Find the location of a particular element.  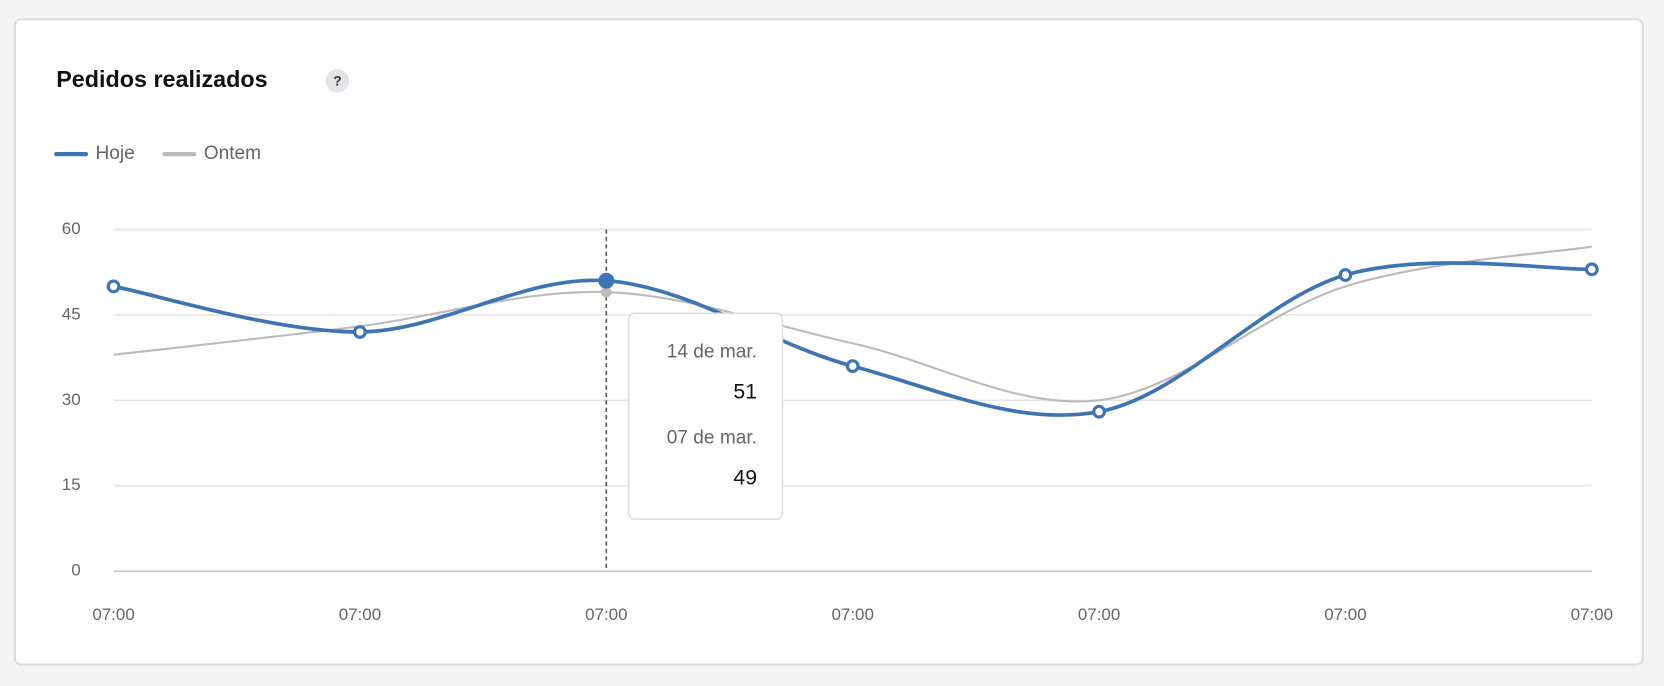

tooltip: 14 de mar. 51 07 de mar. 49 is located at coordinates (705, 416).